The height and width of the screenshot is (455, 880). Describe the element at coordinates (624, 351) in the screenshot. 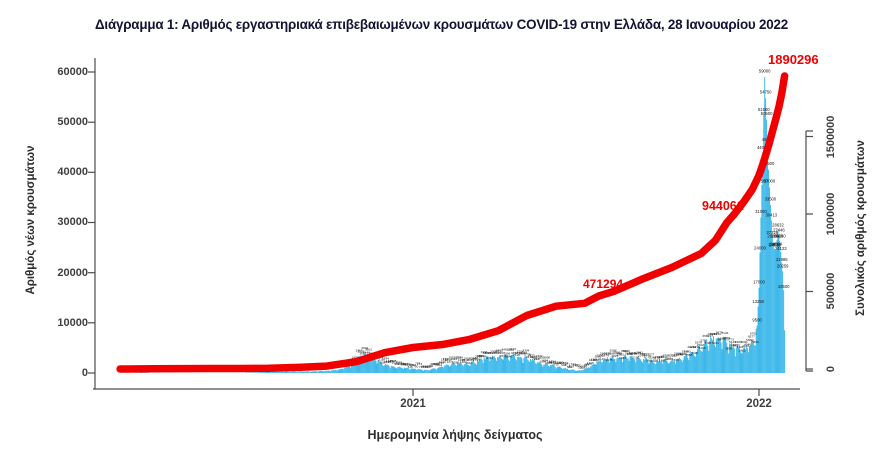

I see `svg-text: 3562` at that location.